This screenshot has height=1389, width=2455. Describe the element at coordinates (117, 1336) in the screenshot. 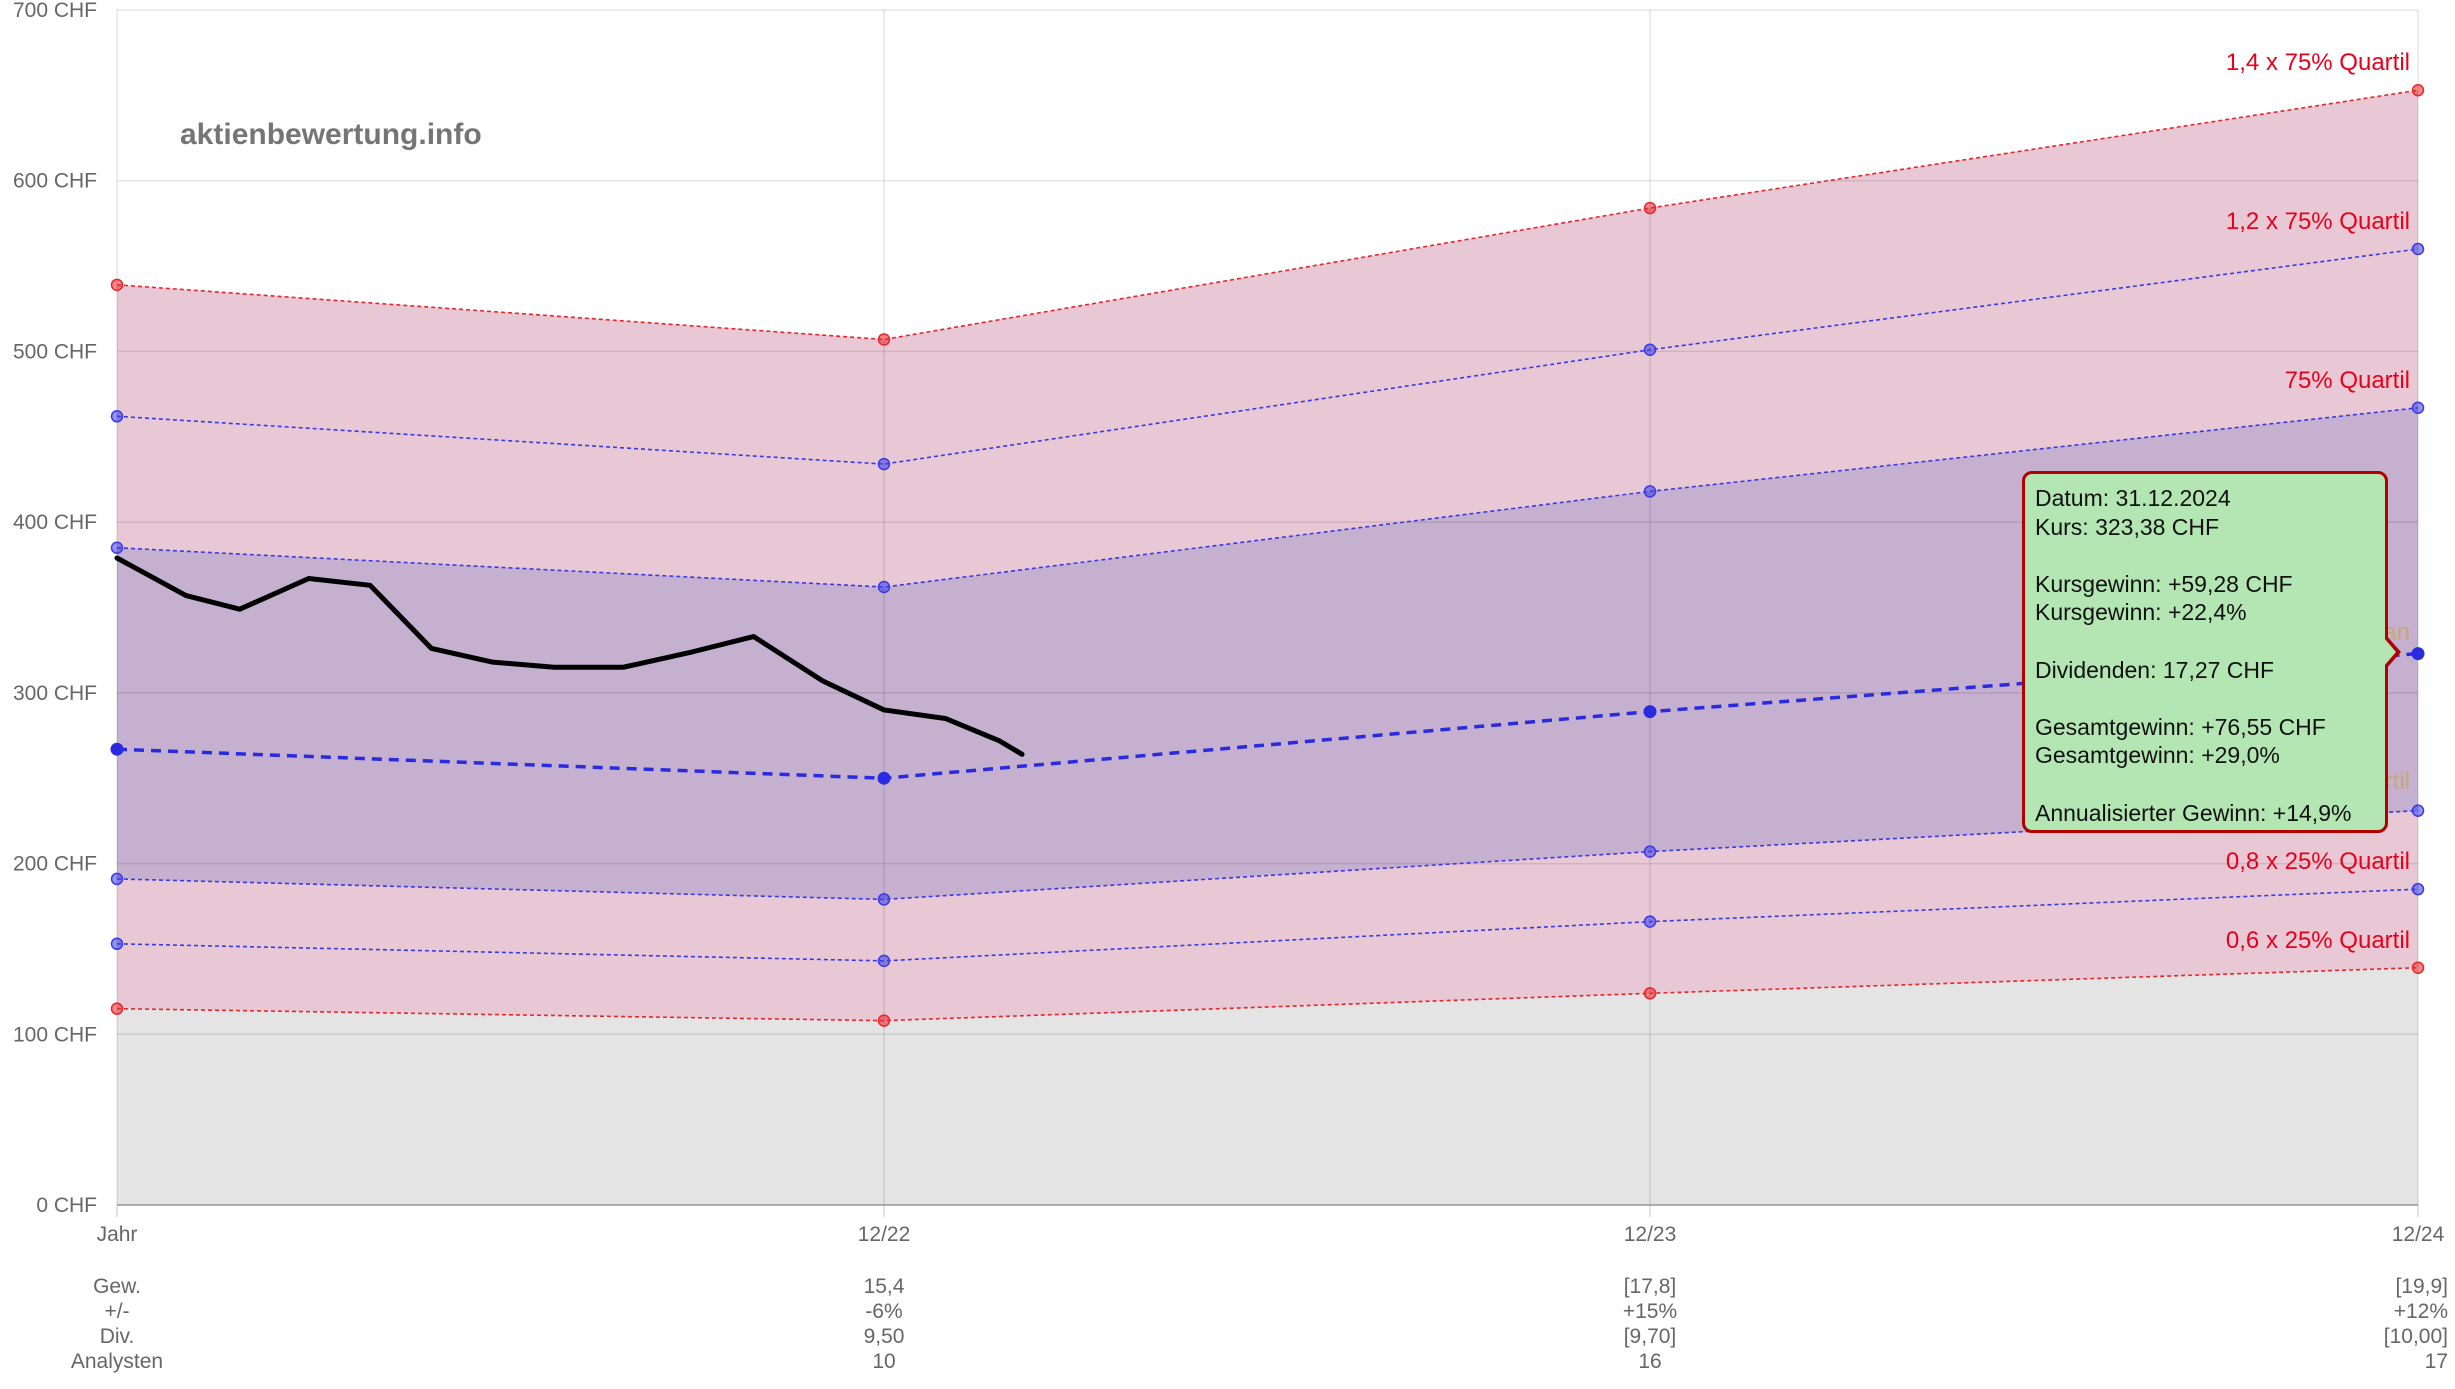

I see `footer-row-label: Div.` at that location.